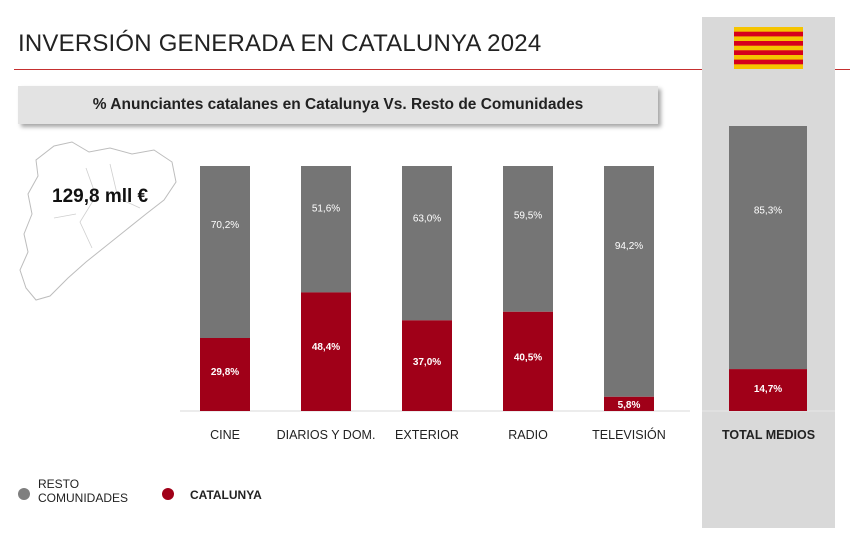  I want to click on category-label-3: RADIO, so click(528, 435).